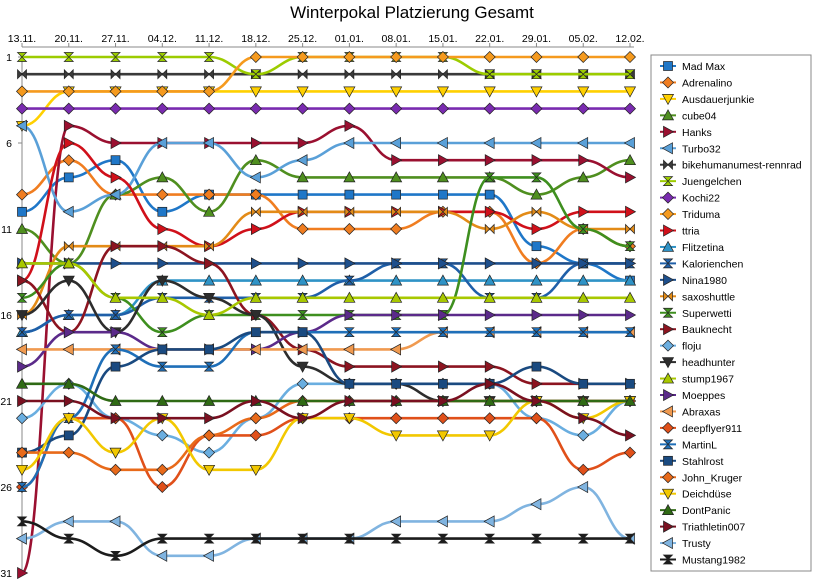 The width and height of the screenshot is (815, 579). I want to click on legend-label: Kochi22, so click(701, 199).